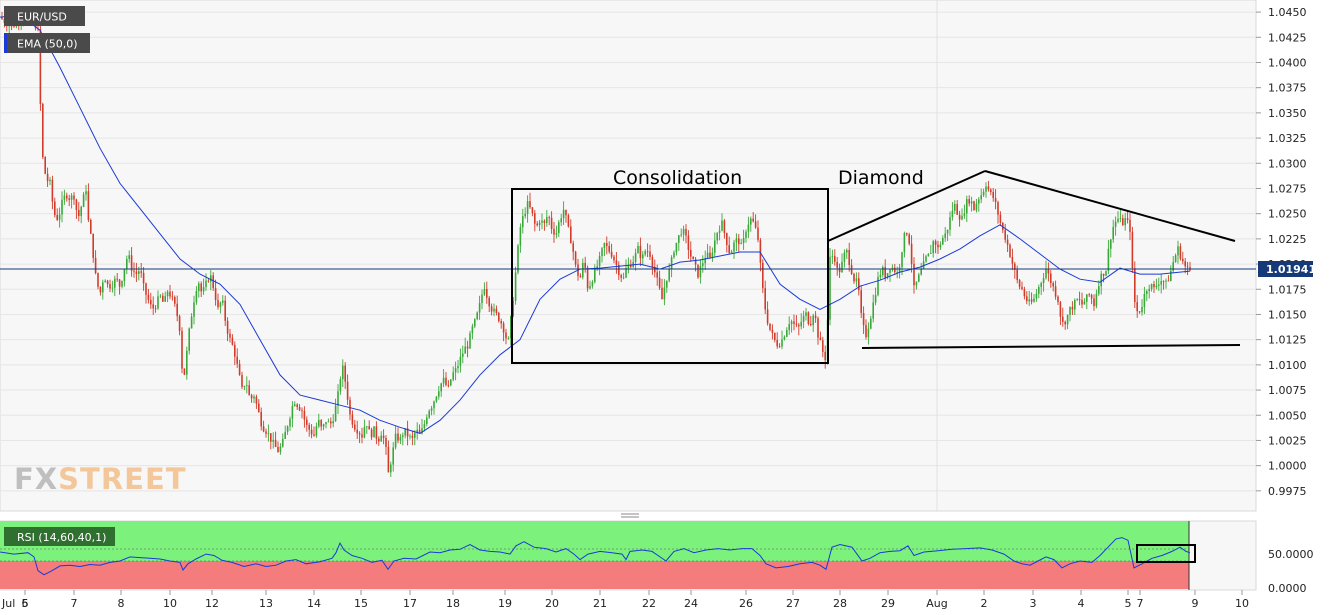 The width and height of the screenshot is (1331, 615). What do you see at coordinates (1287, 466) in the screenshot?
I see `y-tick-label: 1.0000` at bounding box center [1287, 466].